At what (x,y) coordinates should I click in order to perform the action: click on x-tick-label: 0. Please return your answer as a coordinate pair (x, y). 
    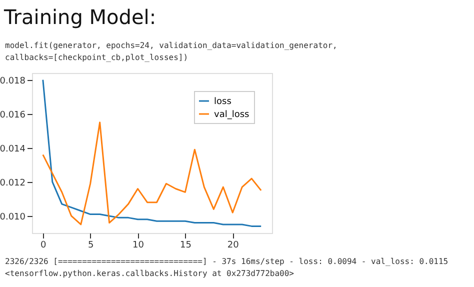
    Looking at the image, I should click on (43, 245).